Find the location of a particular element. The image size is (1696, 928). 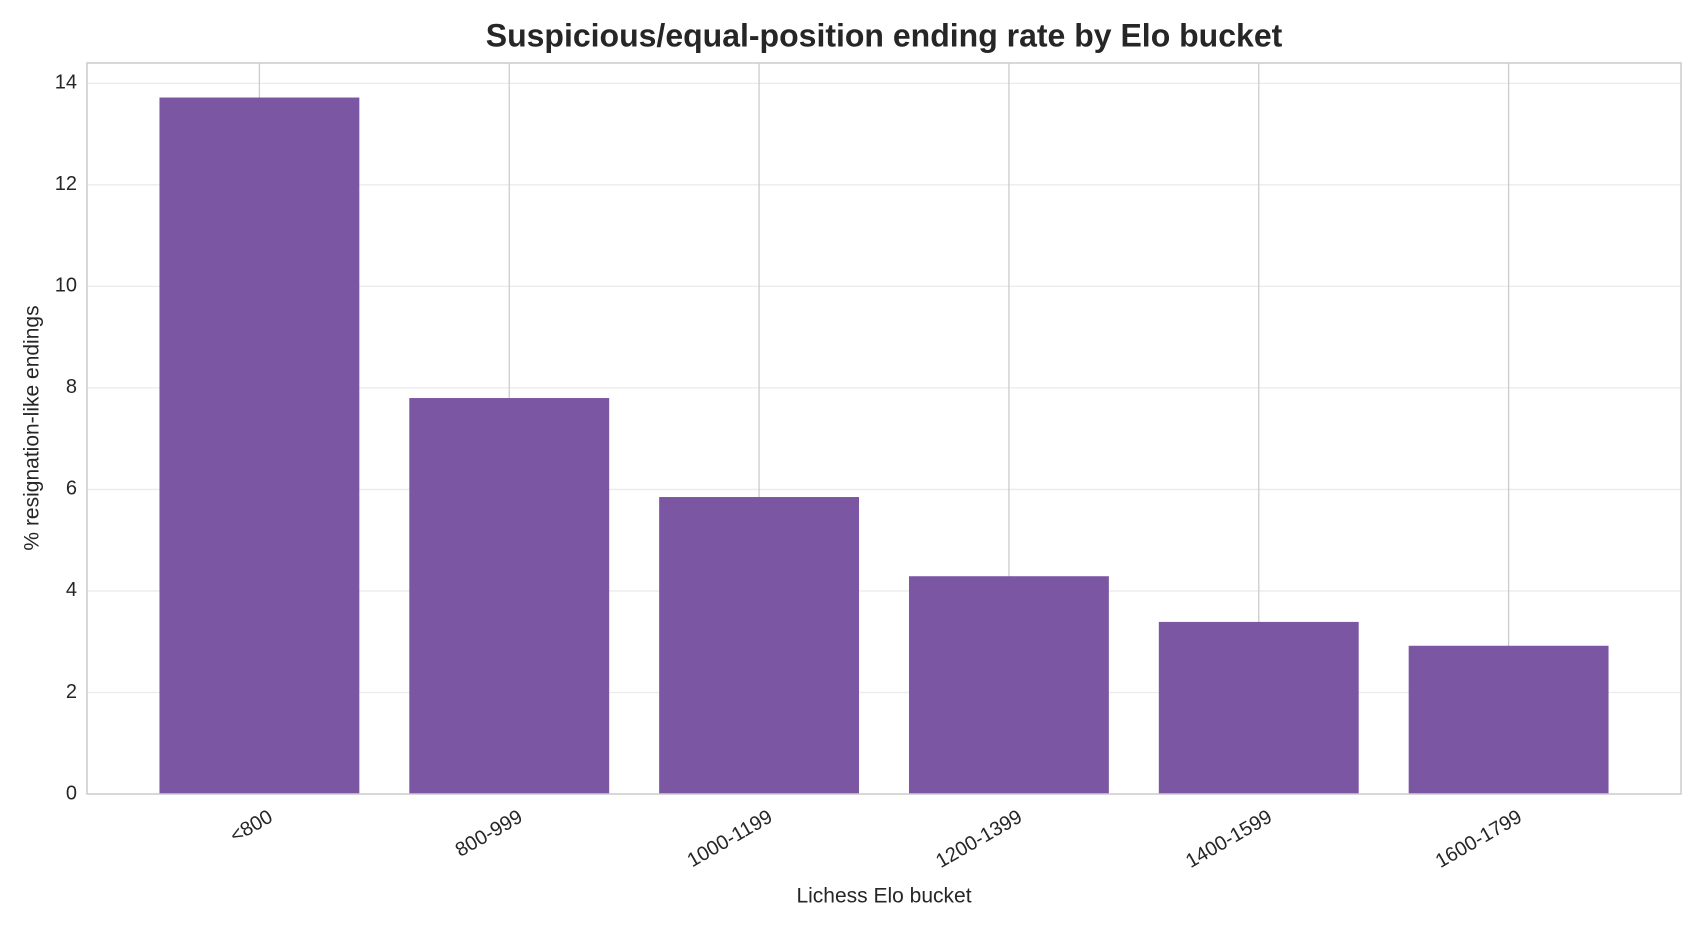

y-axis-label: % resignation-like endings is located at coordinates (32, 427).